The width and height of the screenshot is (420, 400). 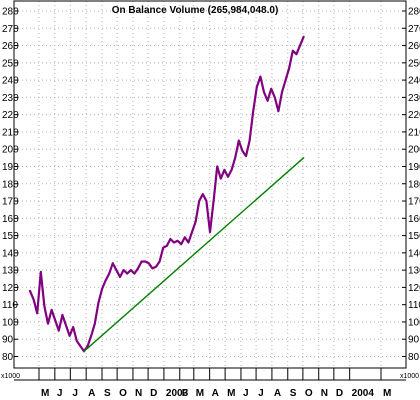 What do you see at coordinates (414, 219) in the screenshot?
I see `y-tick-label-right: 160` at bounding box center [414, 219].